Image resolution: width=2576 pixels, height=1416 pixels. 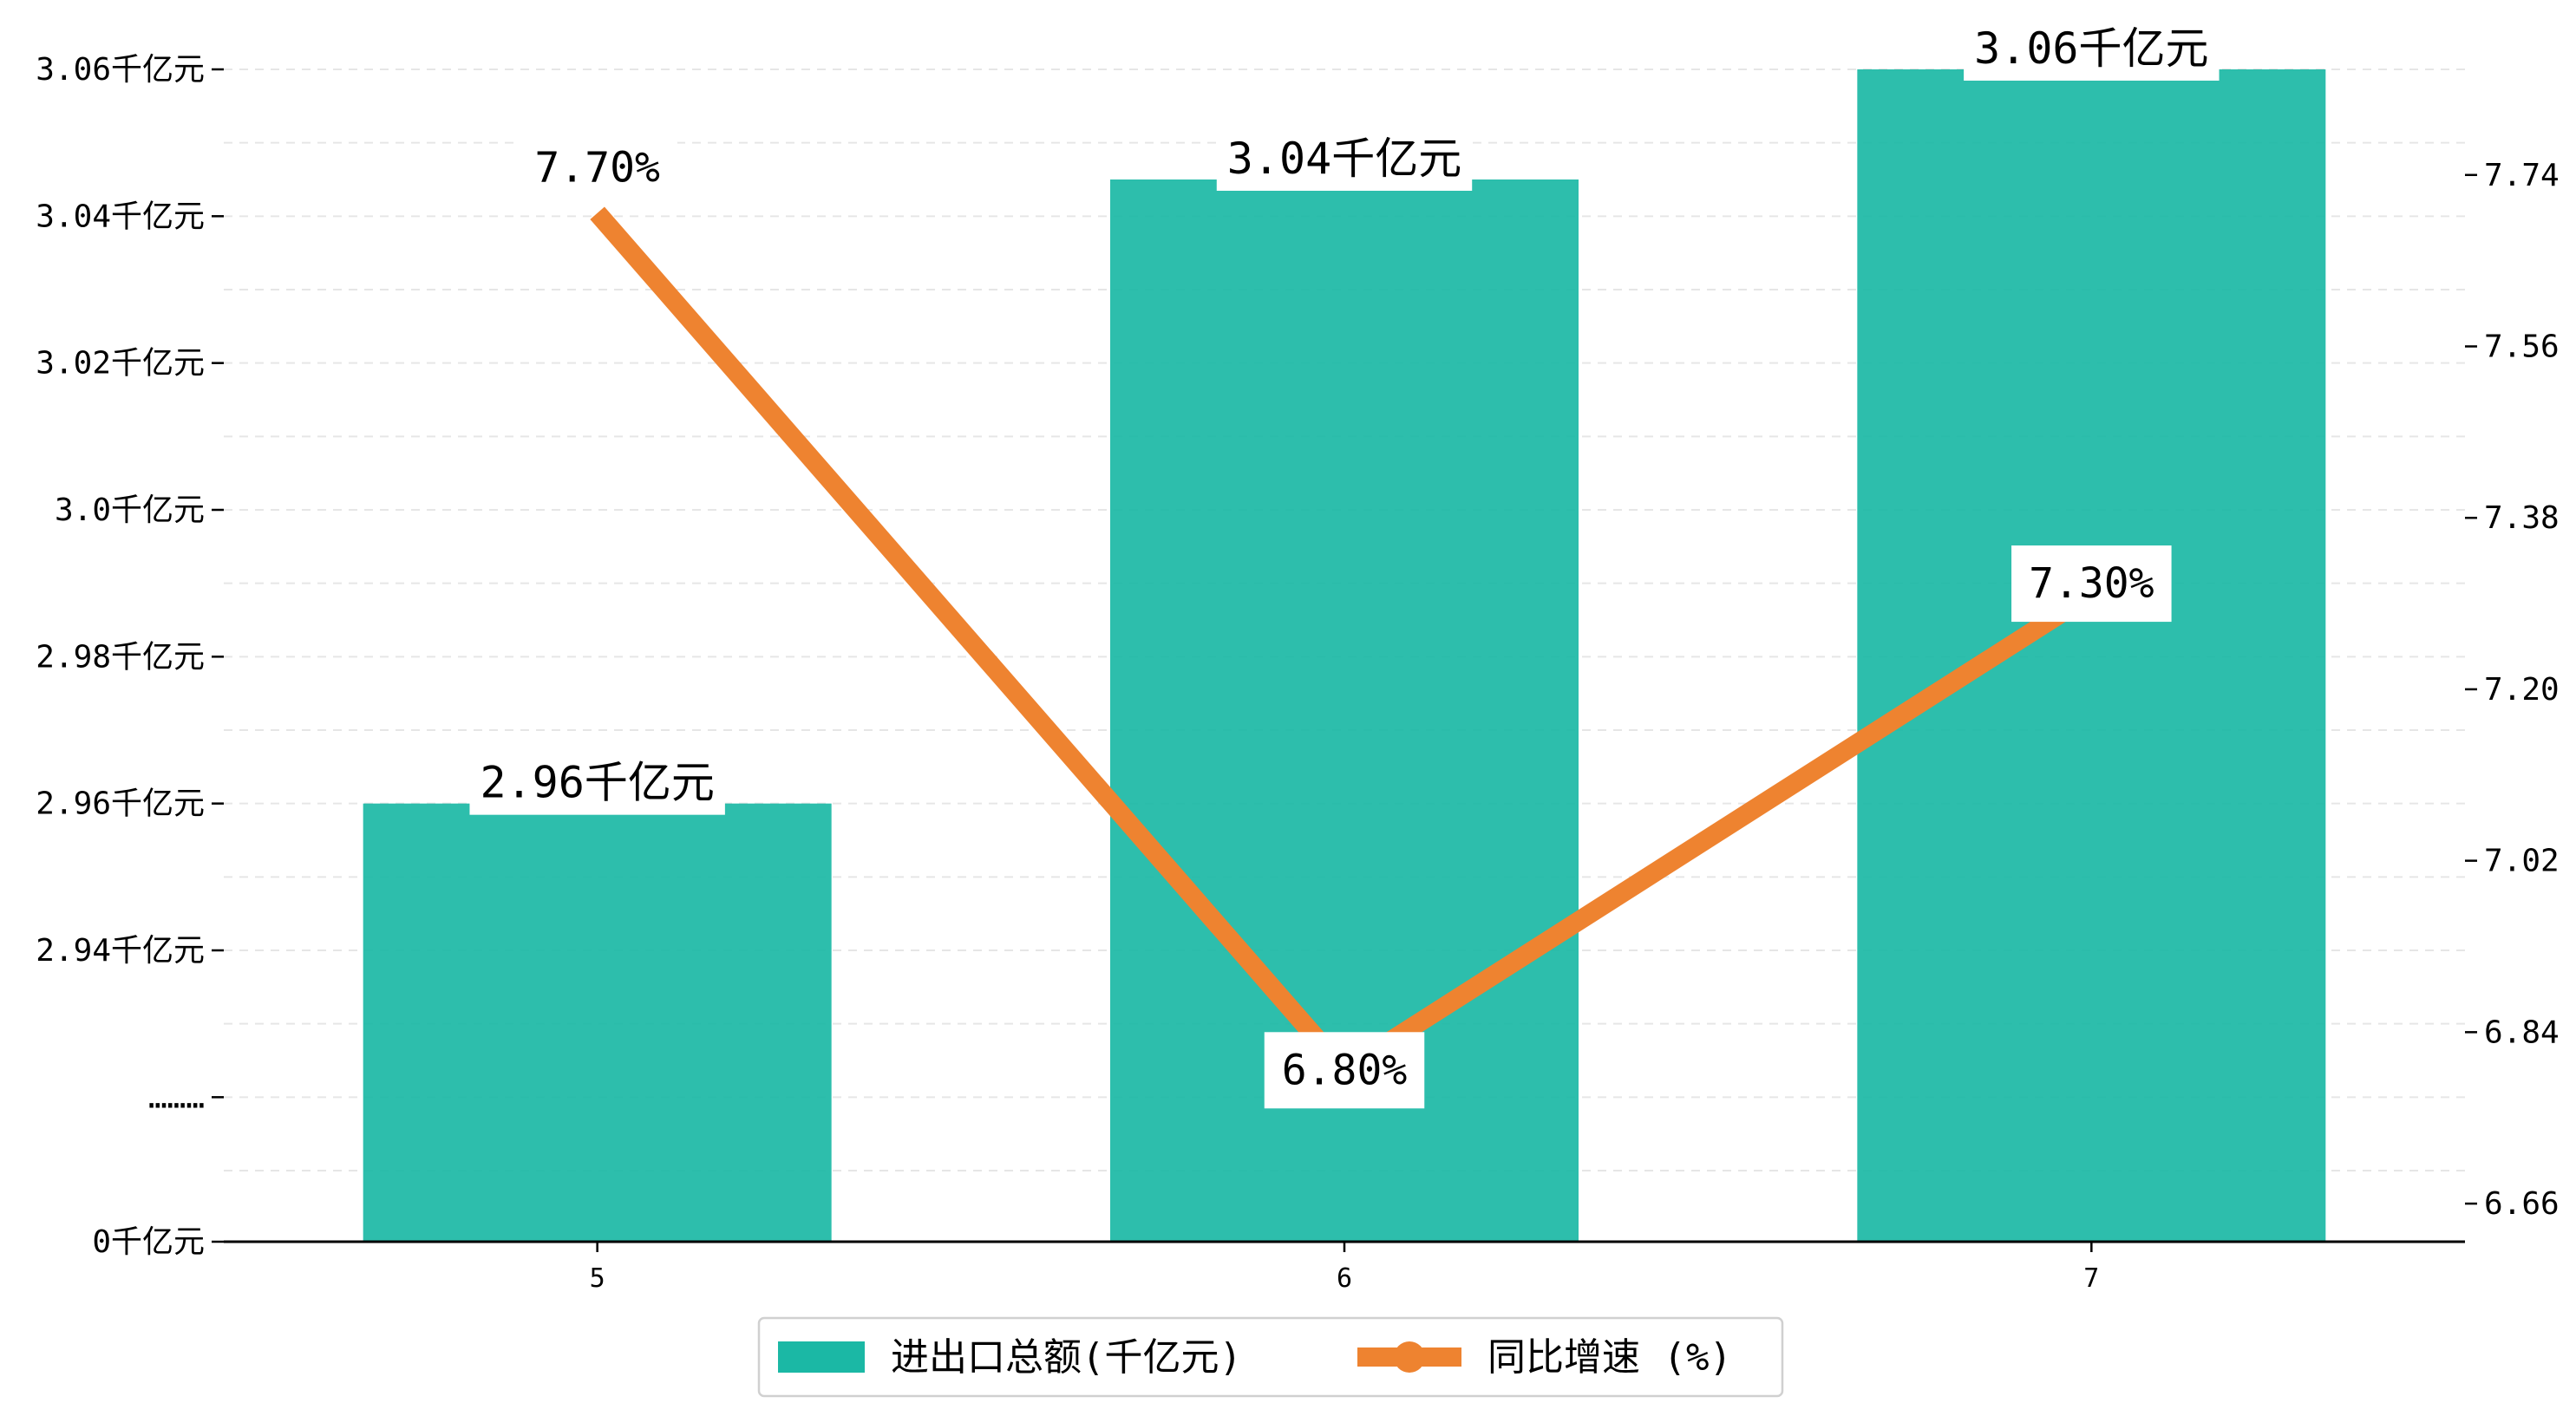 I want to click on right-tick-label: 6.66, so click(x=2522, y=1204).